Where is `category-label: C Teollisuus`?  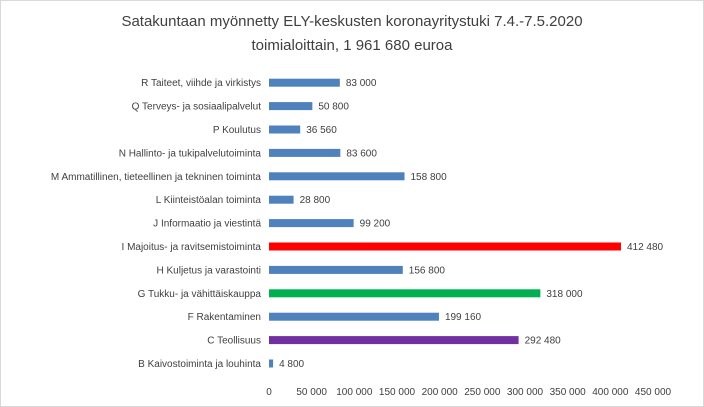
category-label: C Teollisuus is located at coordinates (234, 341).